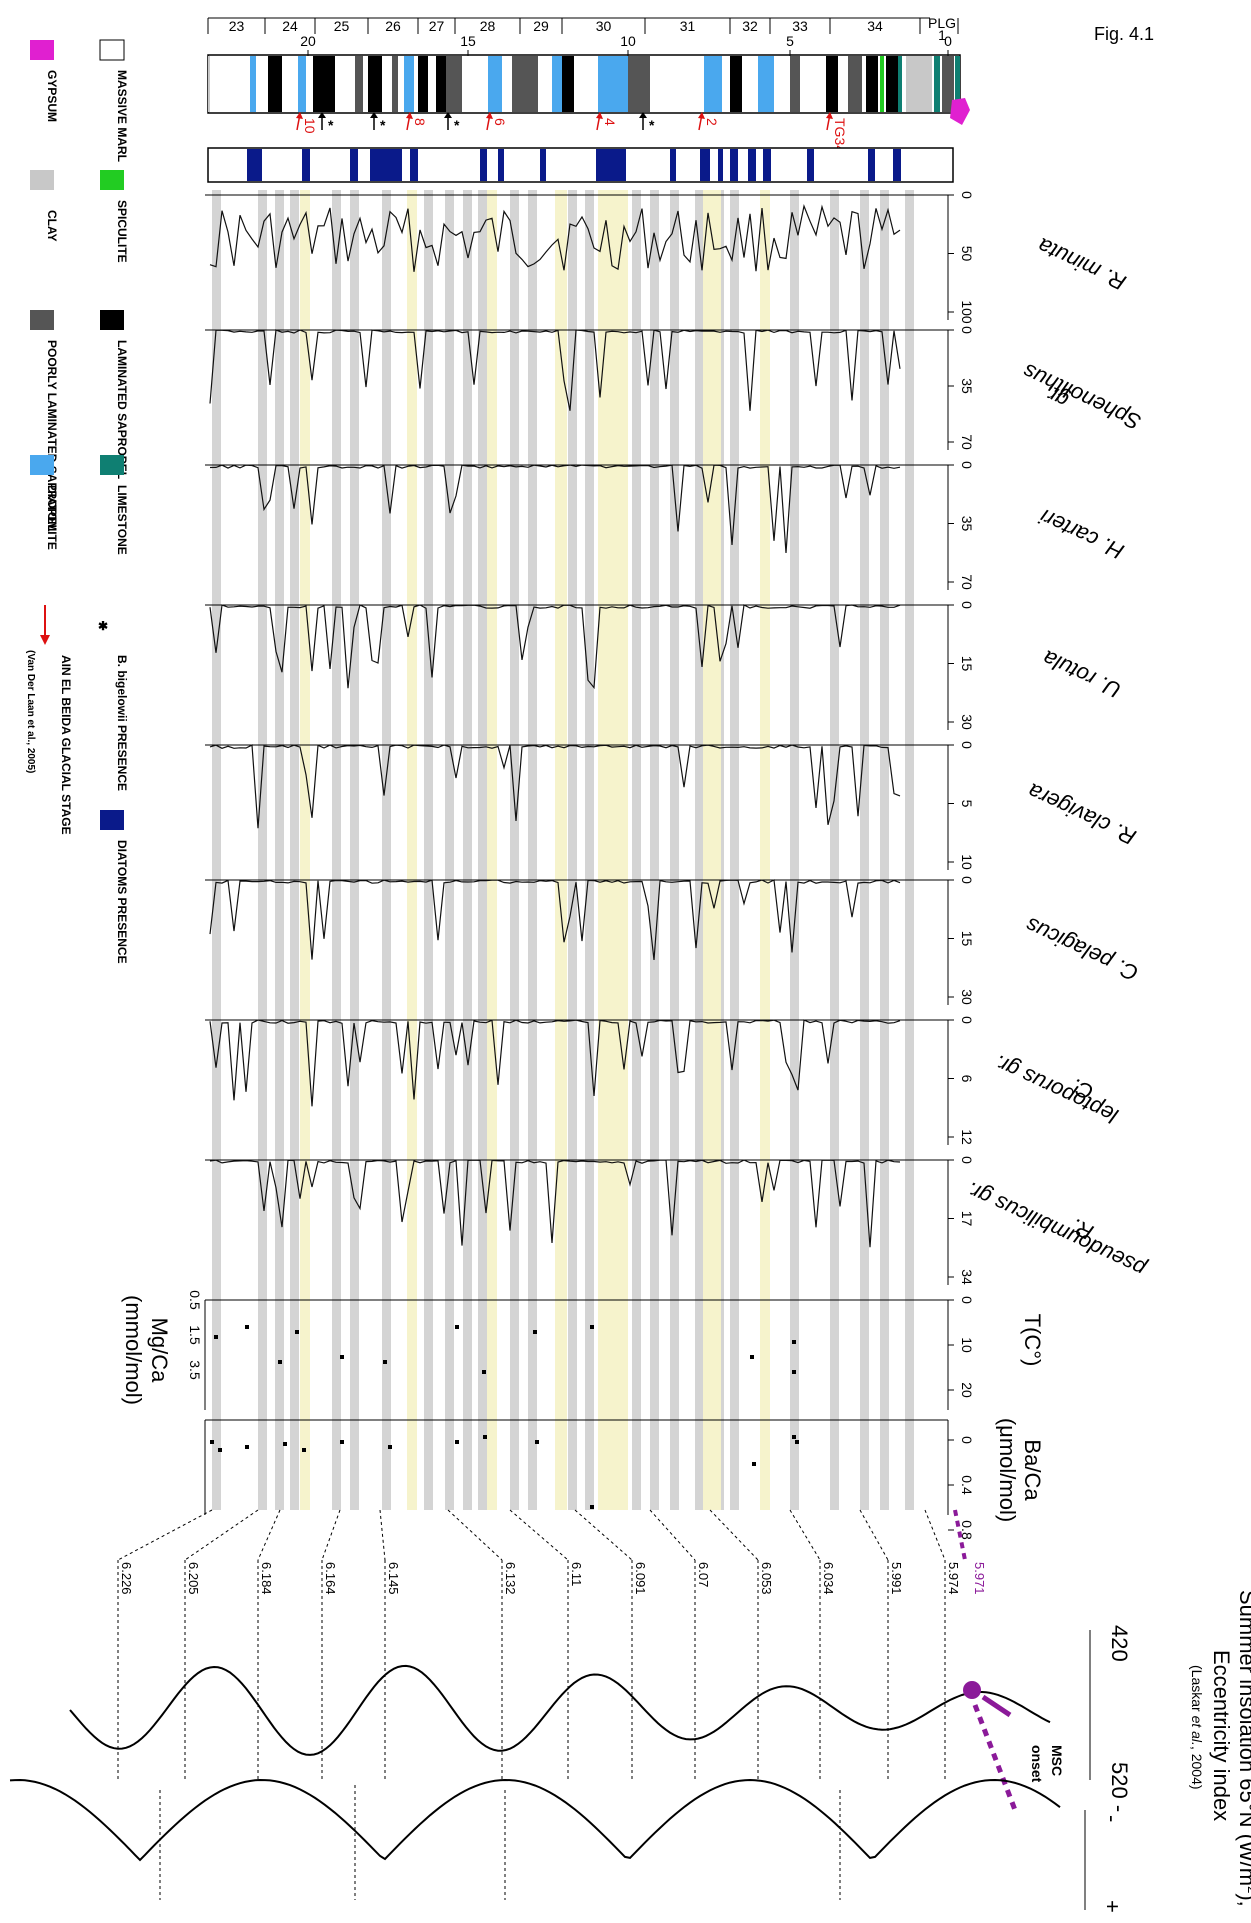 The height and width of the screenshot is (1923, 1251). I want to click on age-label: 6.07, so click(703, 1574).